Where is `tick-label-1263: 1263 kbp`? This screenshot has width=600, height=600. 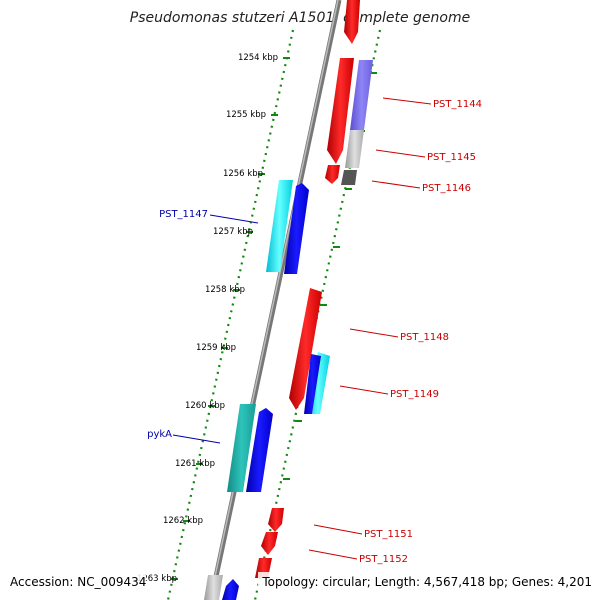
tick-label-1263: 1263 kbp is located at coordinates (157, 579).